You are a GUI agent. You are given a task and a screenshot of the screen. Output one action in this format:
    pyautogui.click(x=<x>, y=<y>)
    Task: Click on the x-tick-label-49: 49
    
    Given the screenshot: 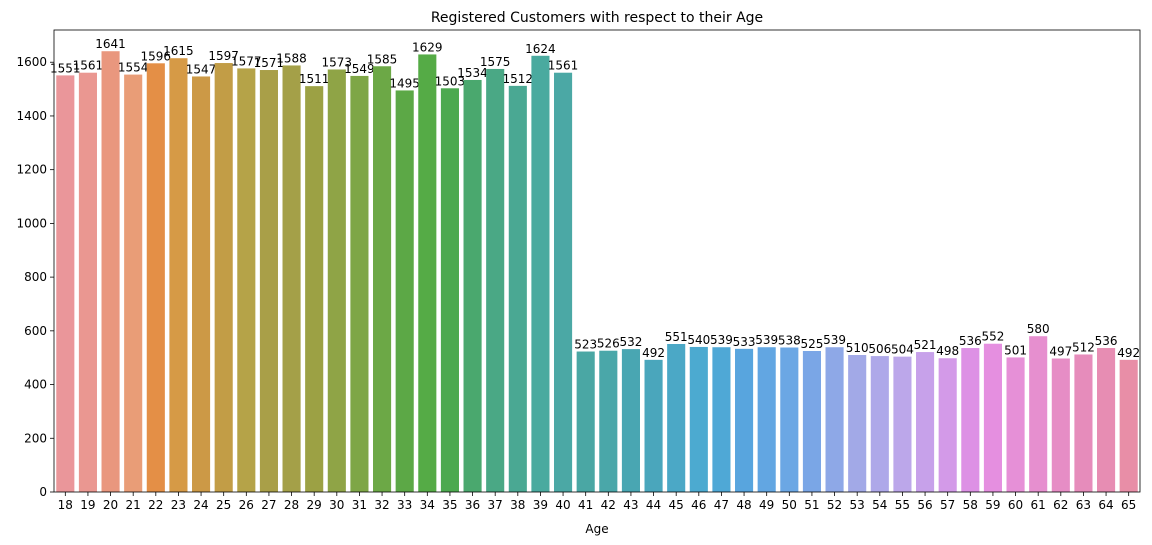 What is the action you would take?
    pyautogui.click(x=766, y=505)
    